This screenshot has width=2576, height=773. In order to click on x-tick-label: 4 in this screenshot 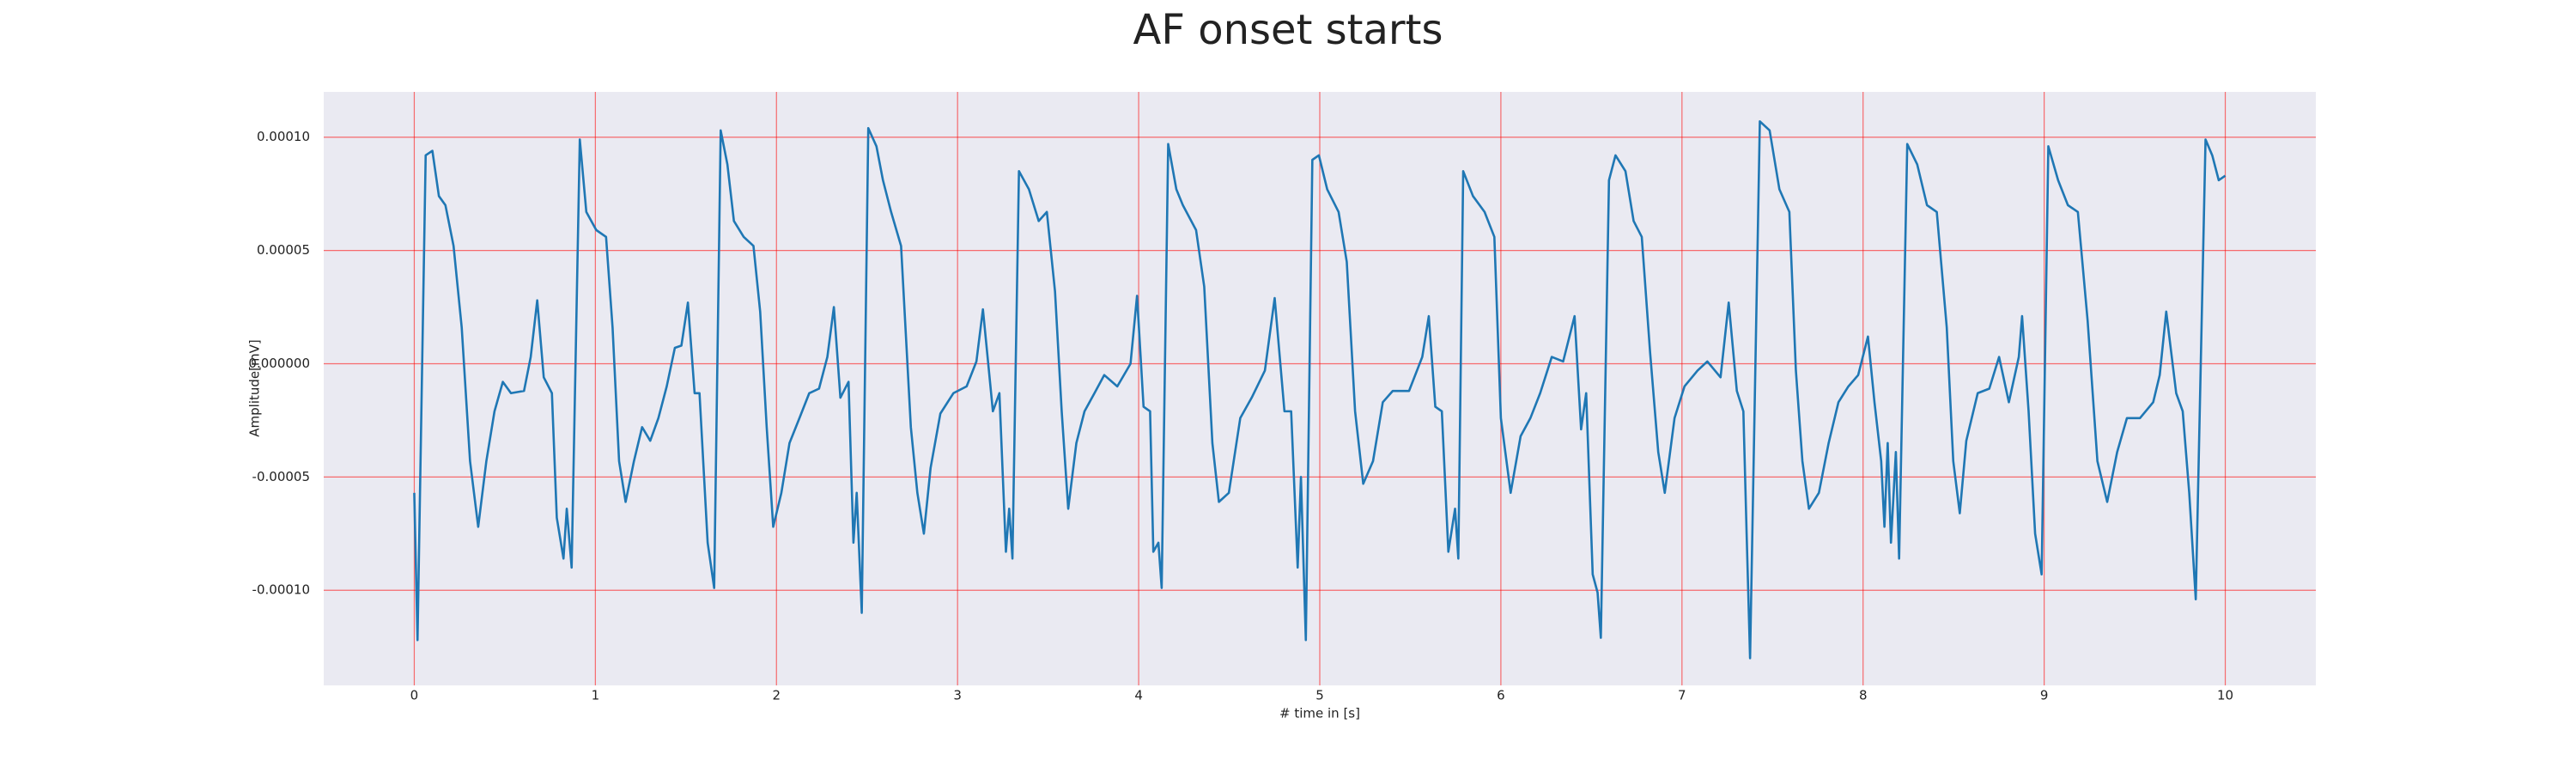, I will do `click(1138, 695)`.